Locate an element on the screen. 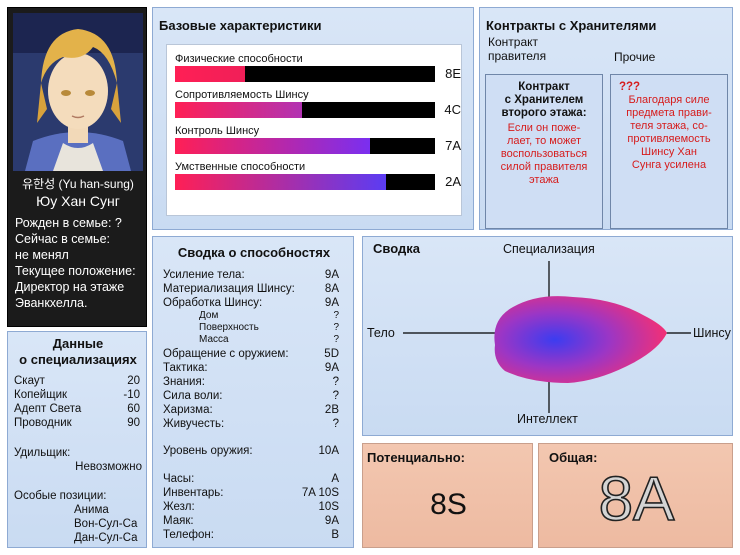 The width and height of the screenshot is (740, 555). item-value: A is located at coordinates (335, 479).